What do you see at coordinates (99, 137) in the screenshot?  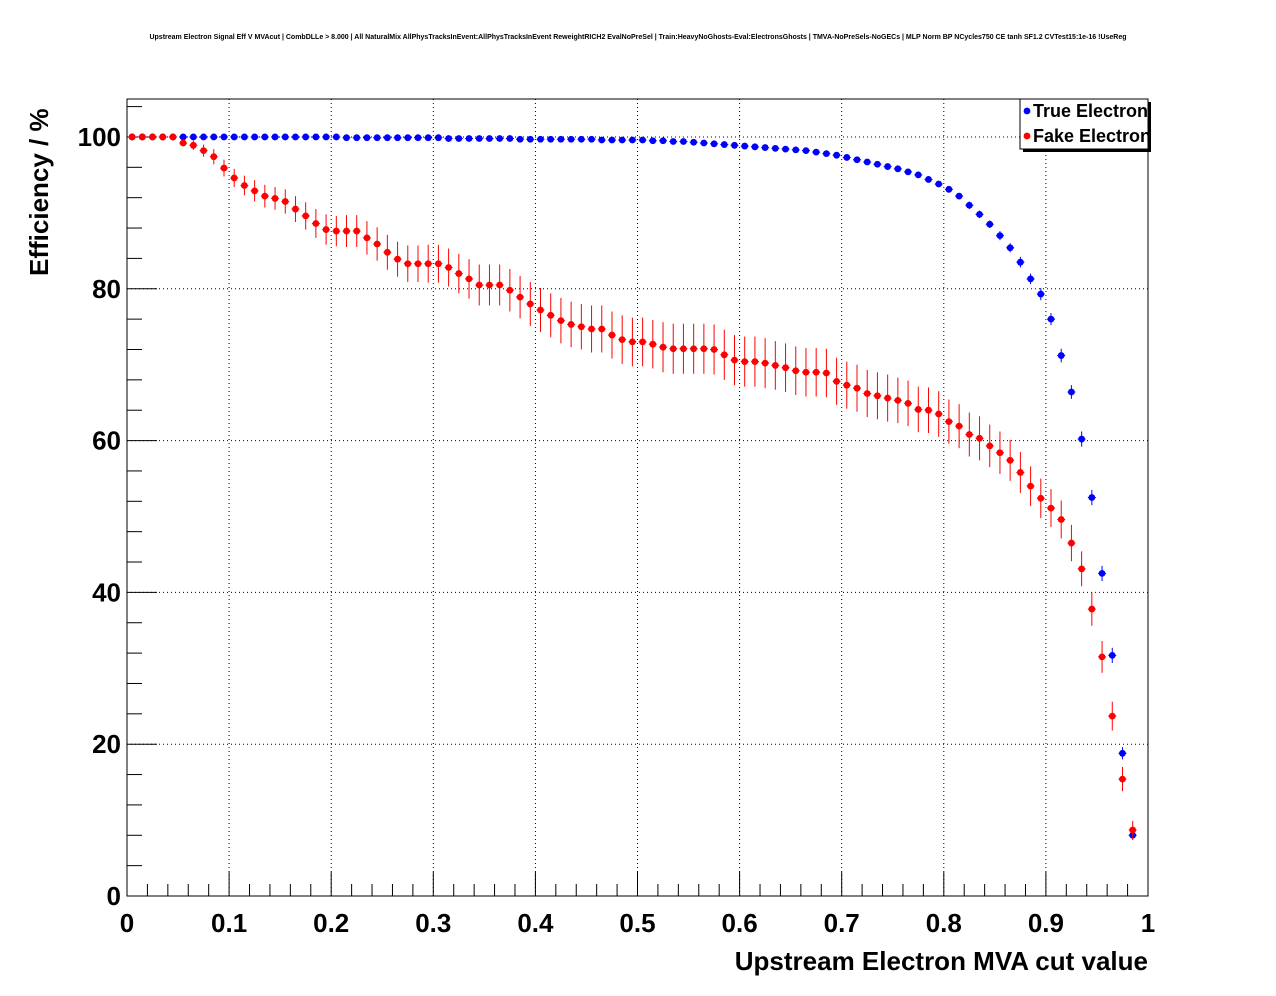 I see `y-tick-label: 100` at bounding box center [99, 137].